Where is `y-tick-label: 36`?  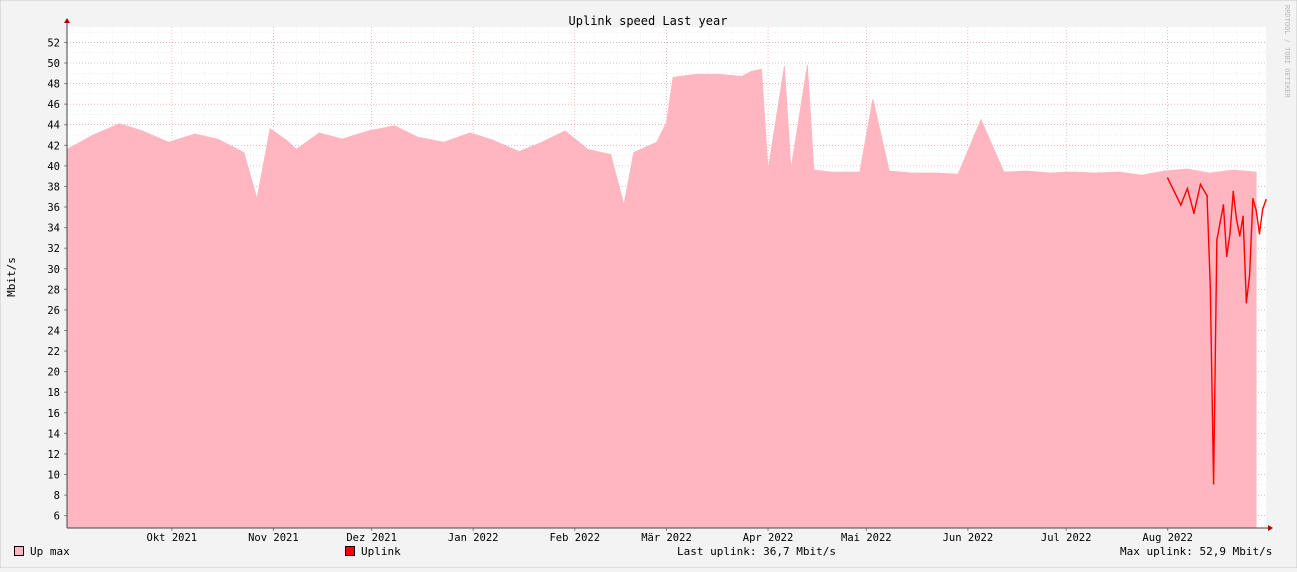 y-tick-label: 36 is located at coordinates (53, 208).